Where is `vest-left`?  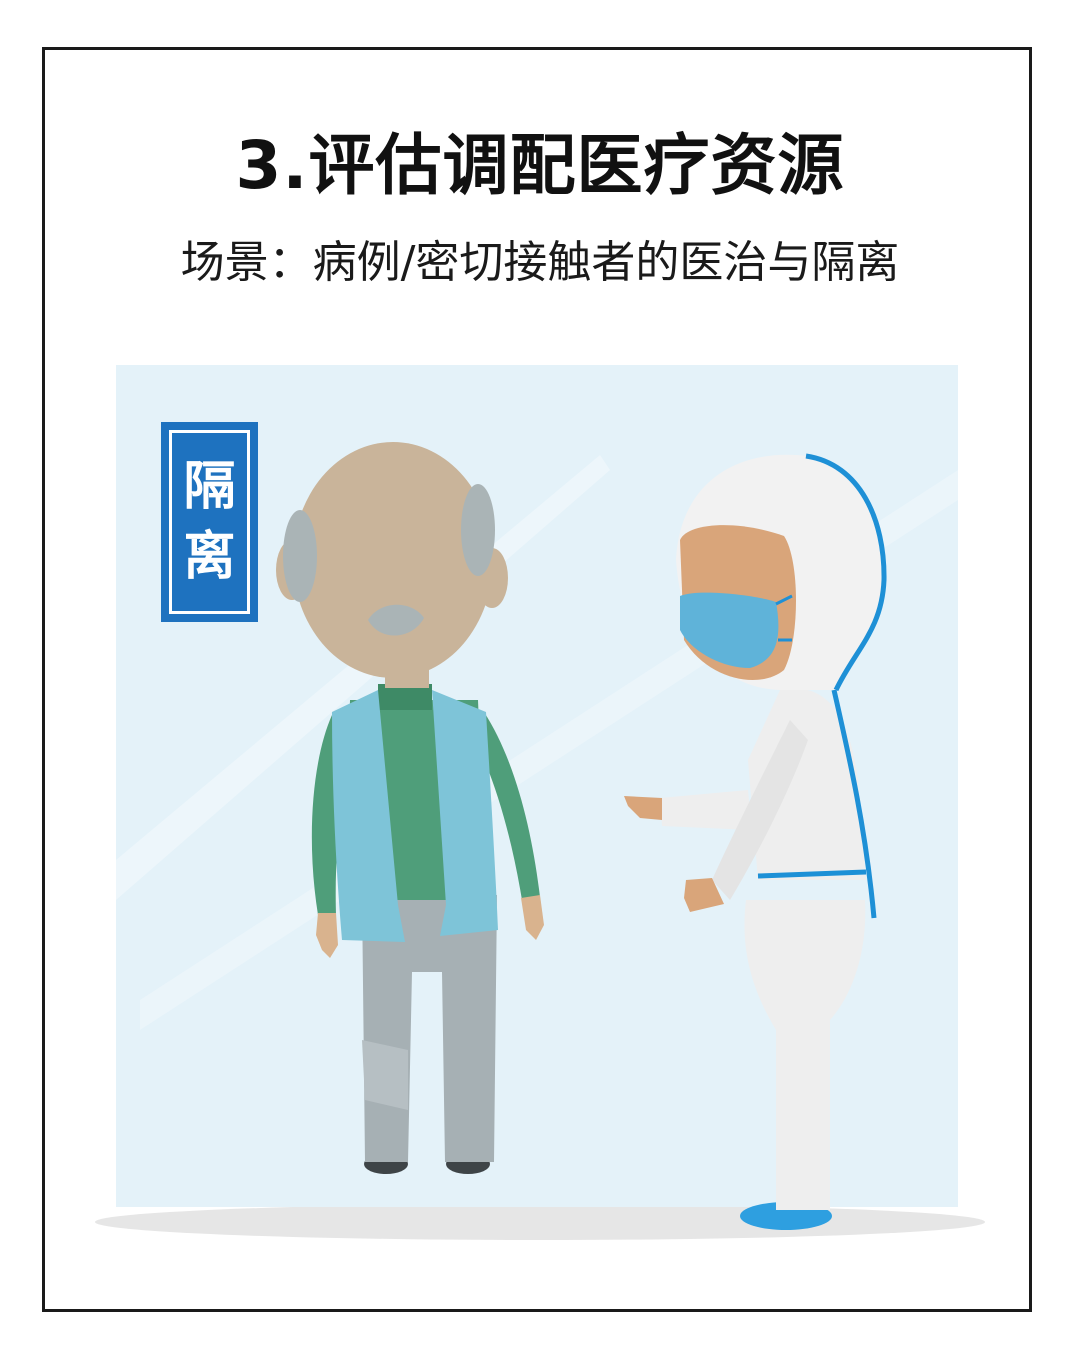 vest-left is located at coordinates (368, 816).